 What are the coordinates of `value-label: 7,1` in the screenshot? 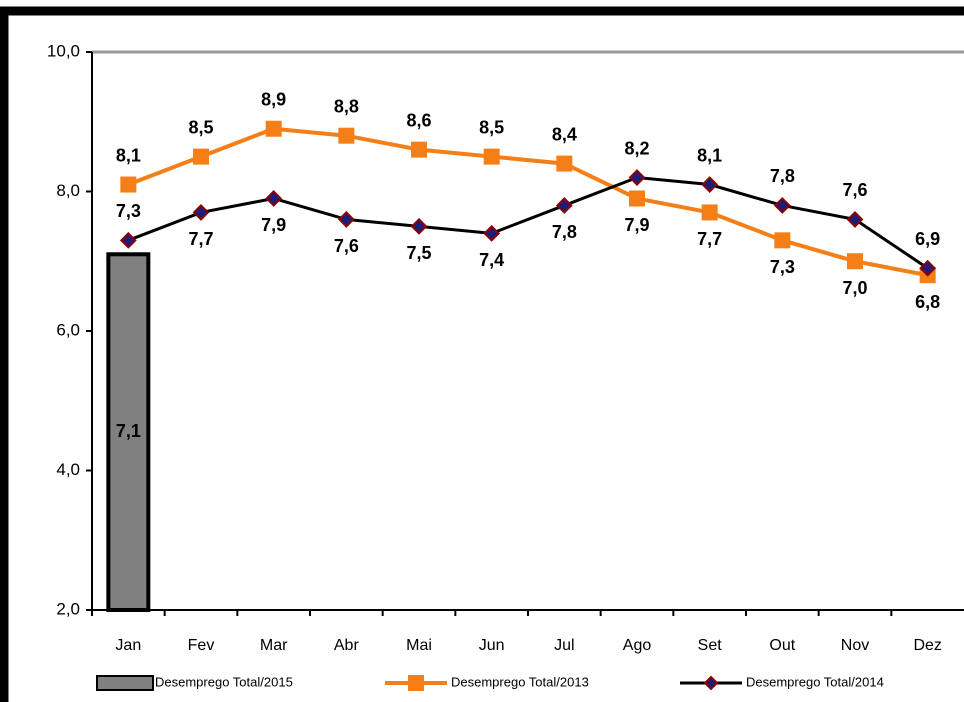 It's located at (128, 431).